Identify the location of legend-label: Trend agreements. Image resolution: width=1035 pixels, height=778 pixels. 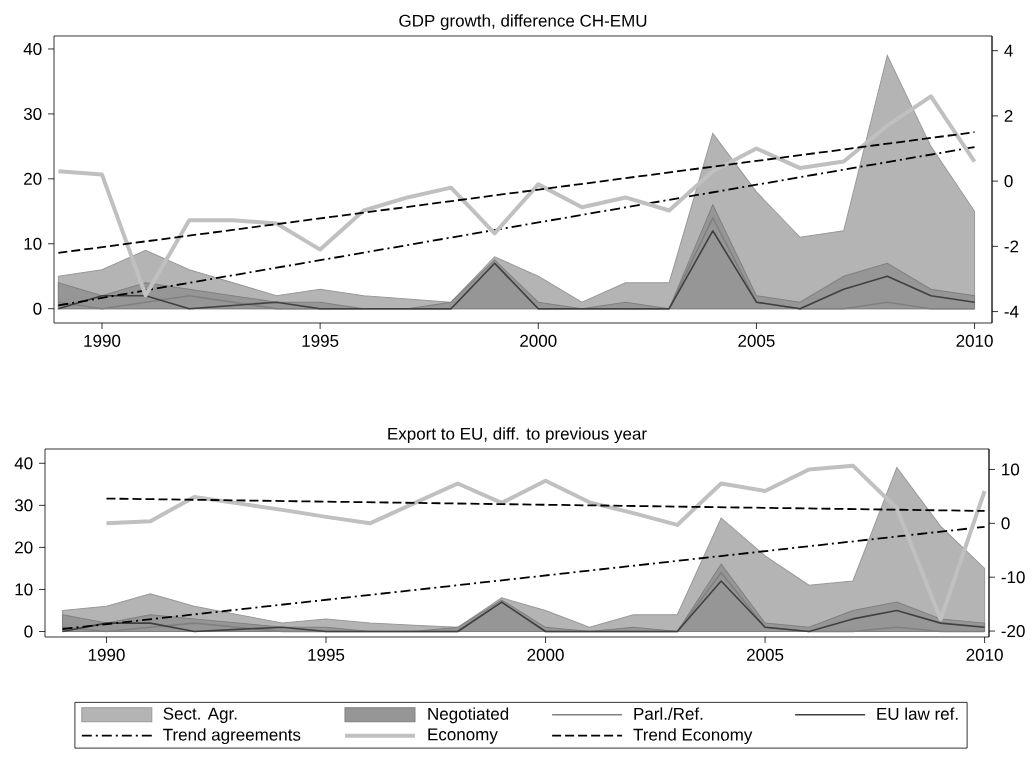
(232, 736).